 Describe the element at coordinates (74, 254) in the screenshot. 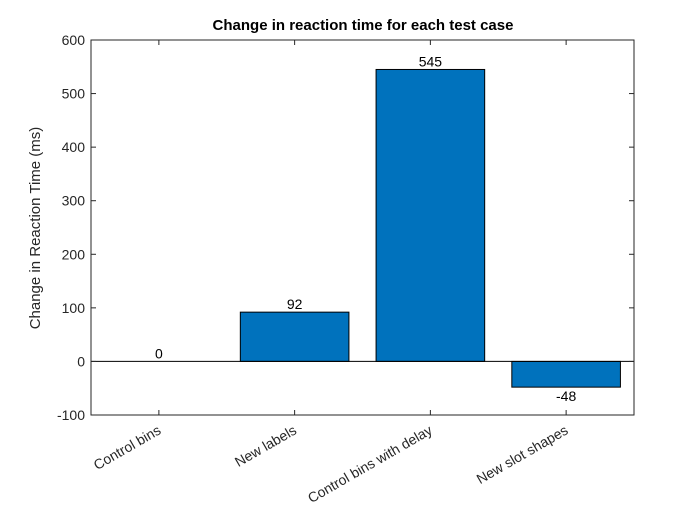

I see `y-tick-label: 200` at that location.